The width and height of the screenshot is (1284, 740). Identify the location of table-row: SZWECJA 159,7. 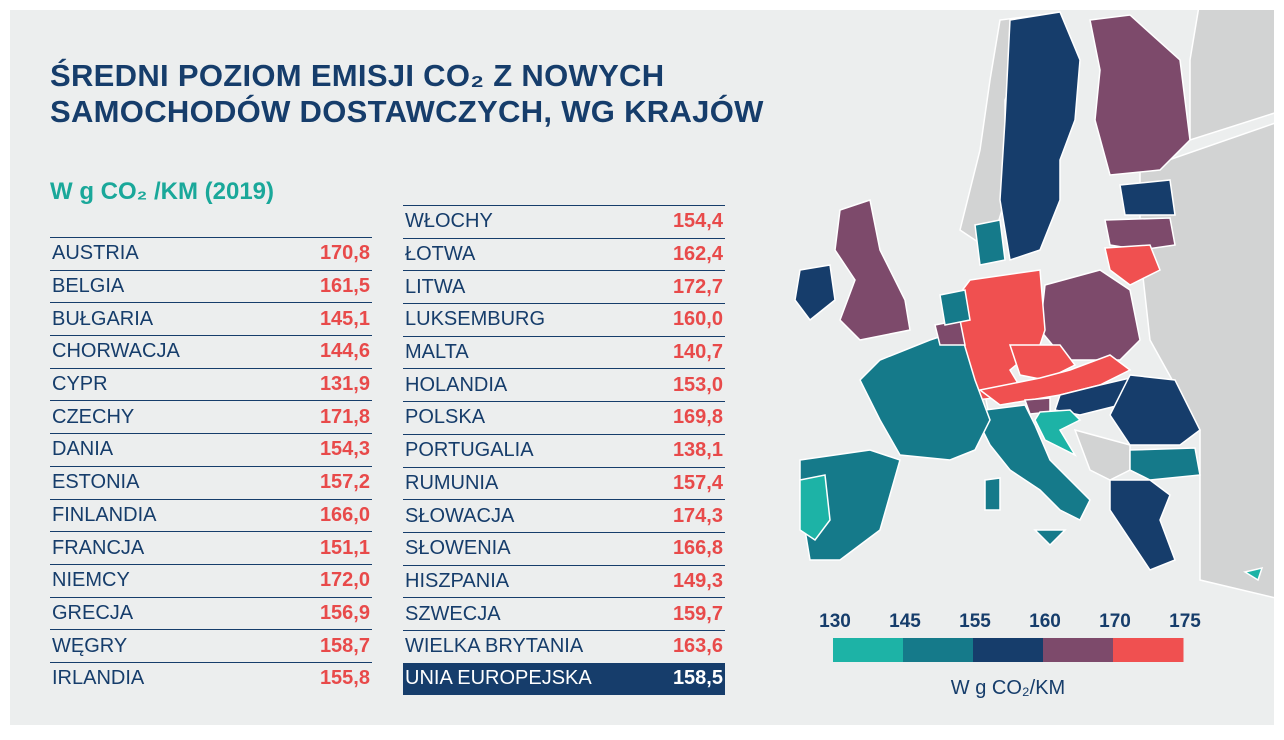
(564, 613).